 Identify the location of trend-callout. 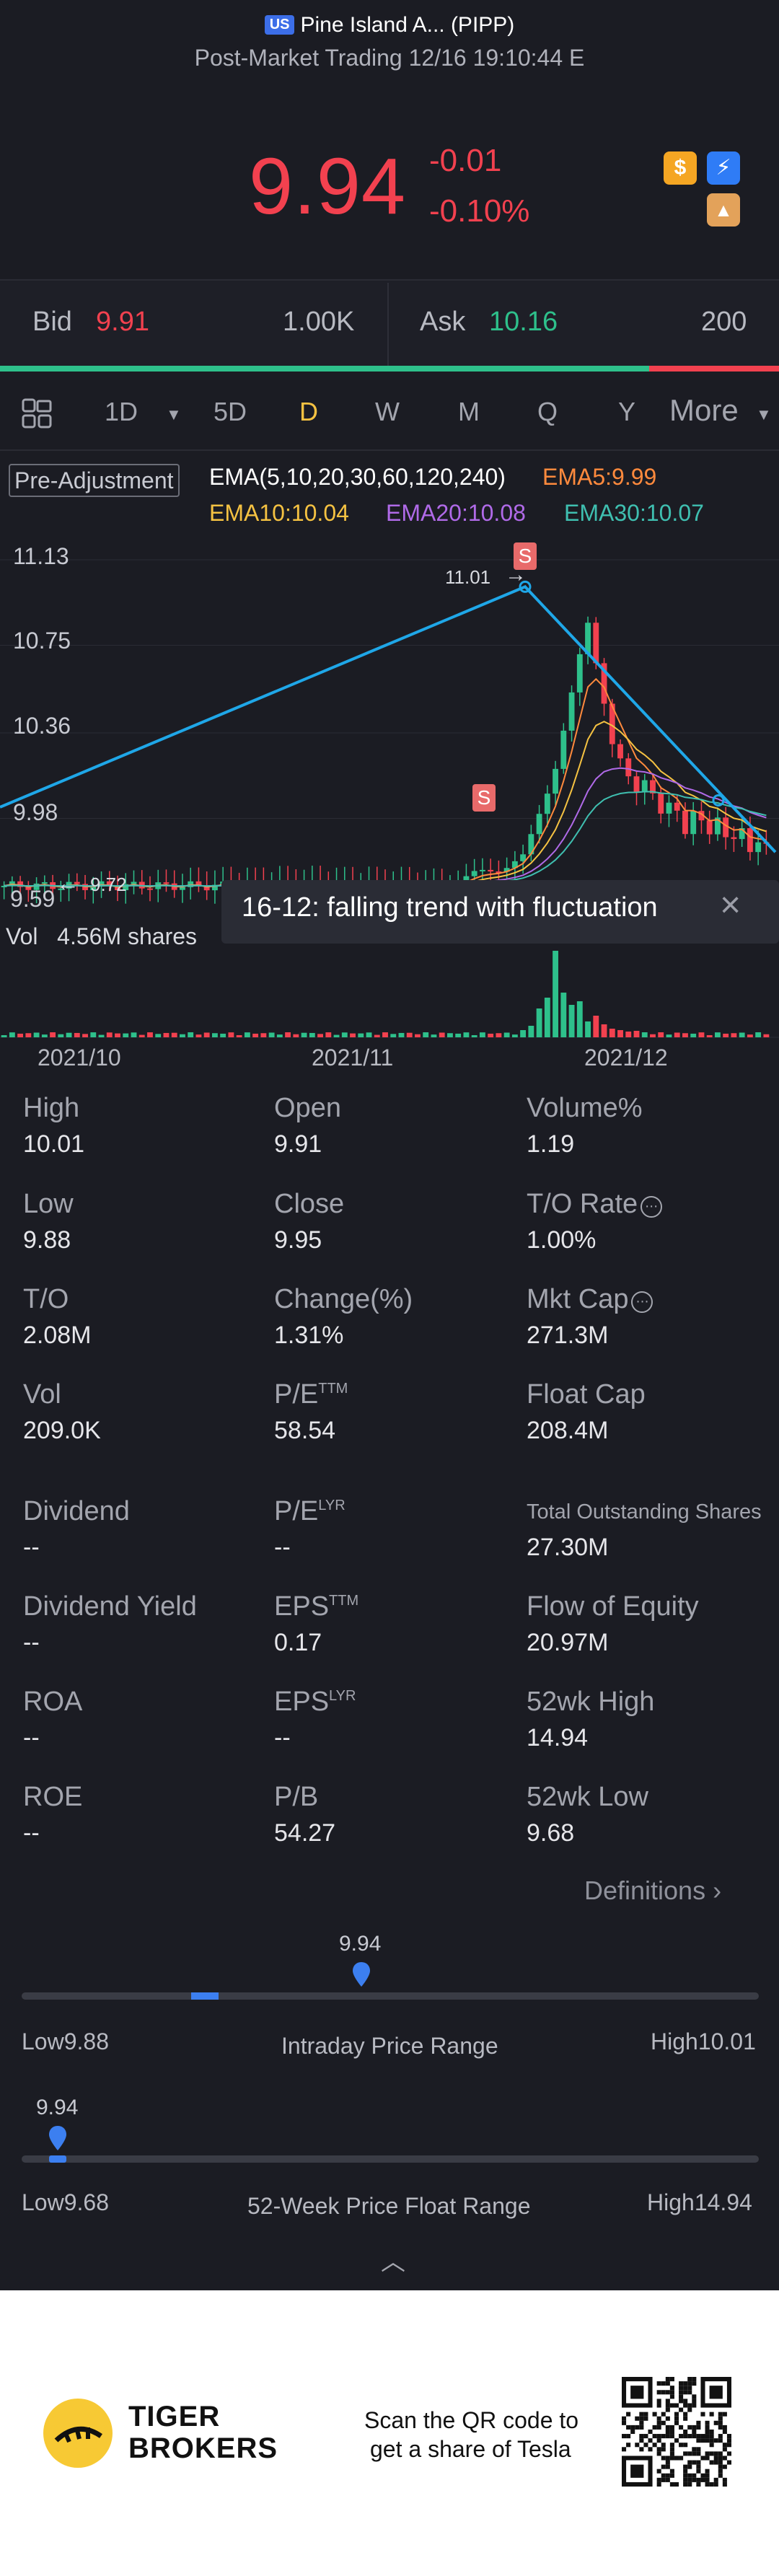
(500, 912).